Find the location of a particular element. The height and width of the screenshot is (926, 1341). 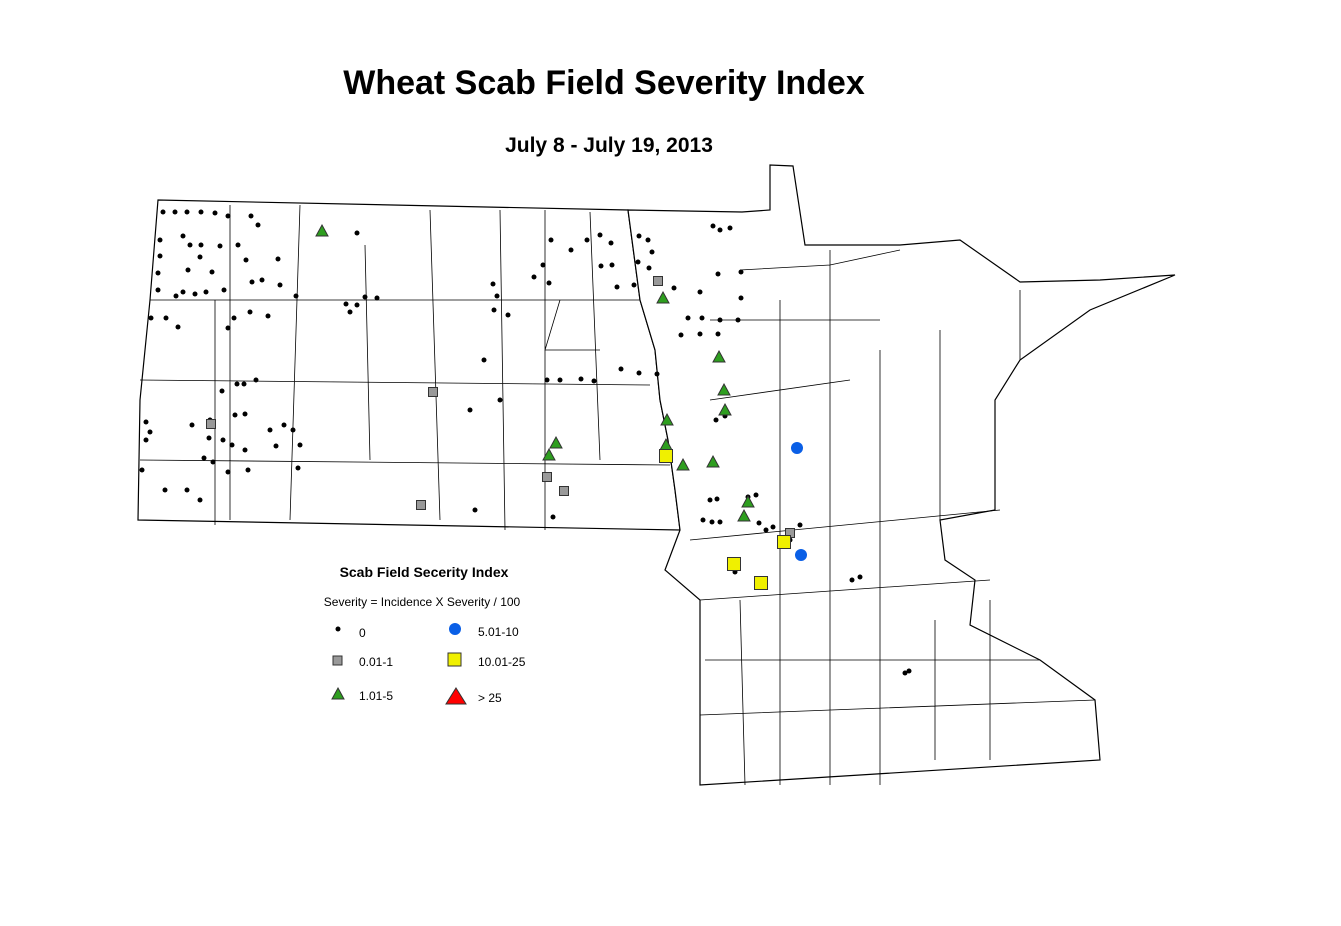

legend-label: 0.01-1 is located at coordinates (376, 662).